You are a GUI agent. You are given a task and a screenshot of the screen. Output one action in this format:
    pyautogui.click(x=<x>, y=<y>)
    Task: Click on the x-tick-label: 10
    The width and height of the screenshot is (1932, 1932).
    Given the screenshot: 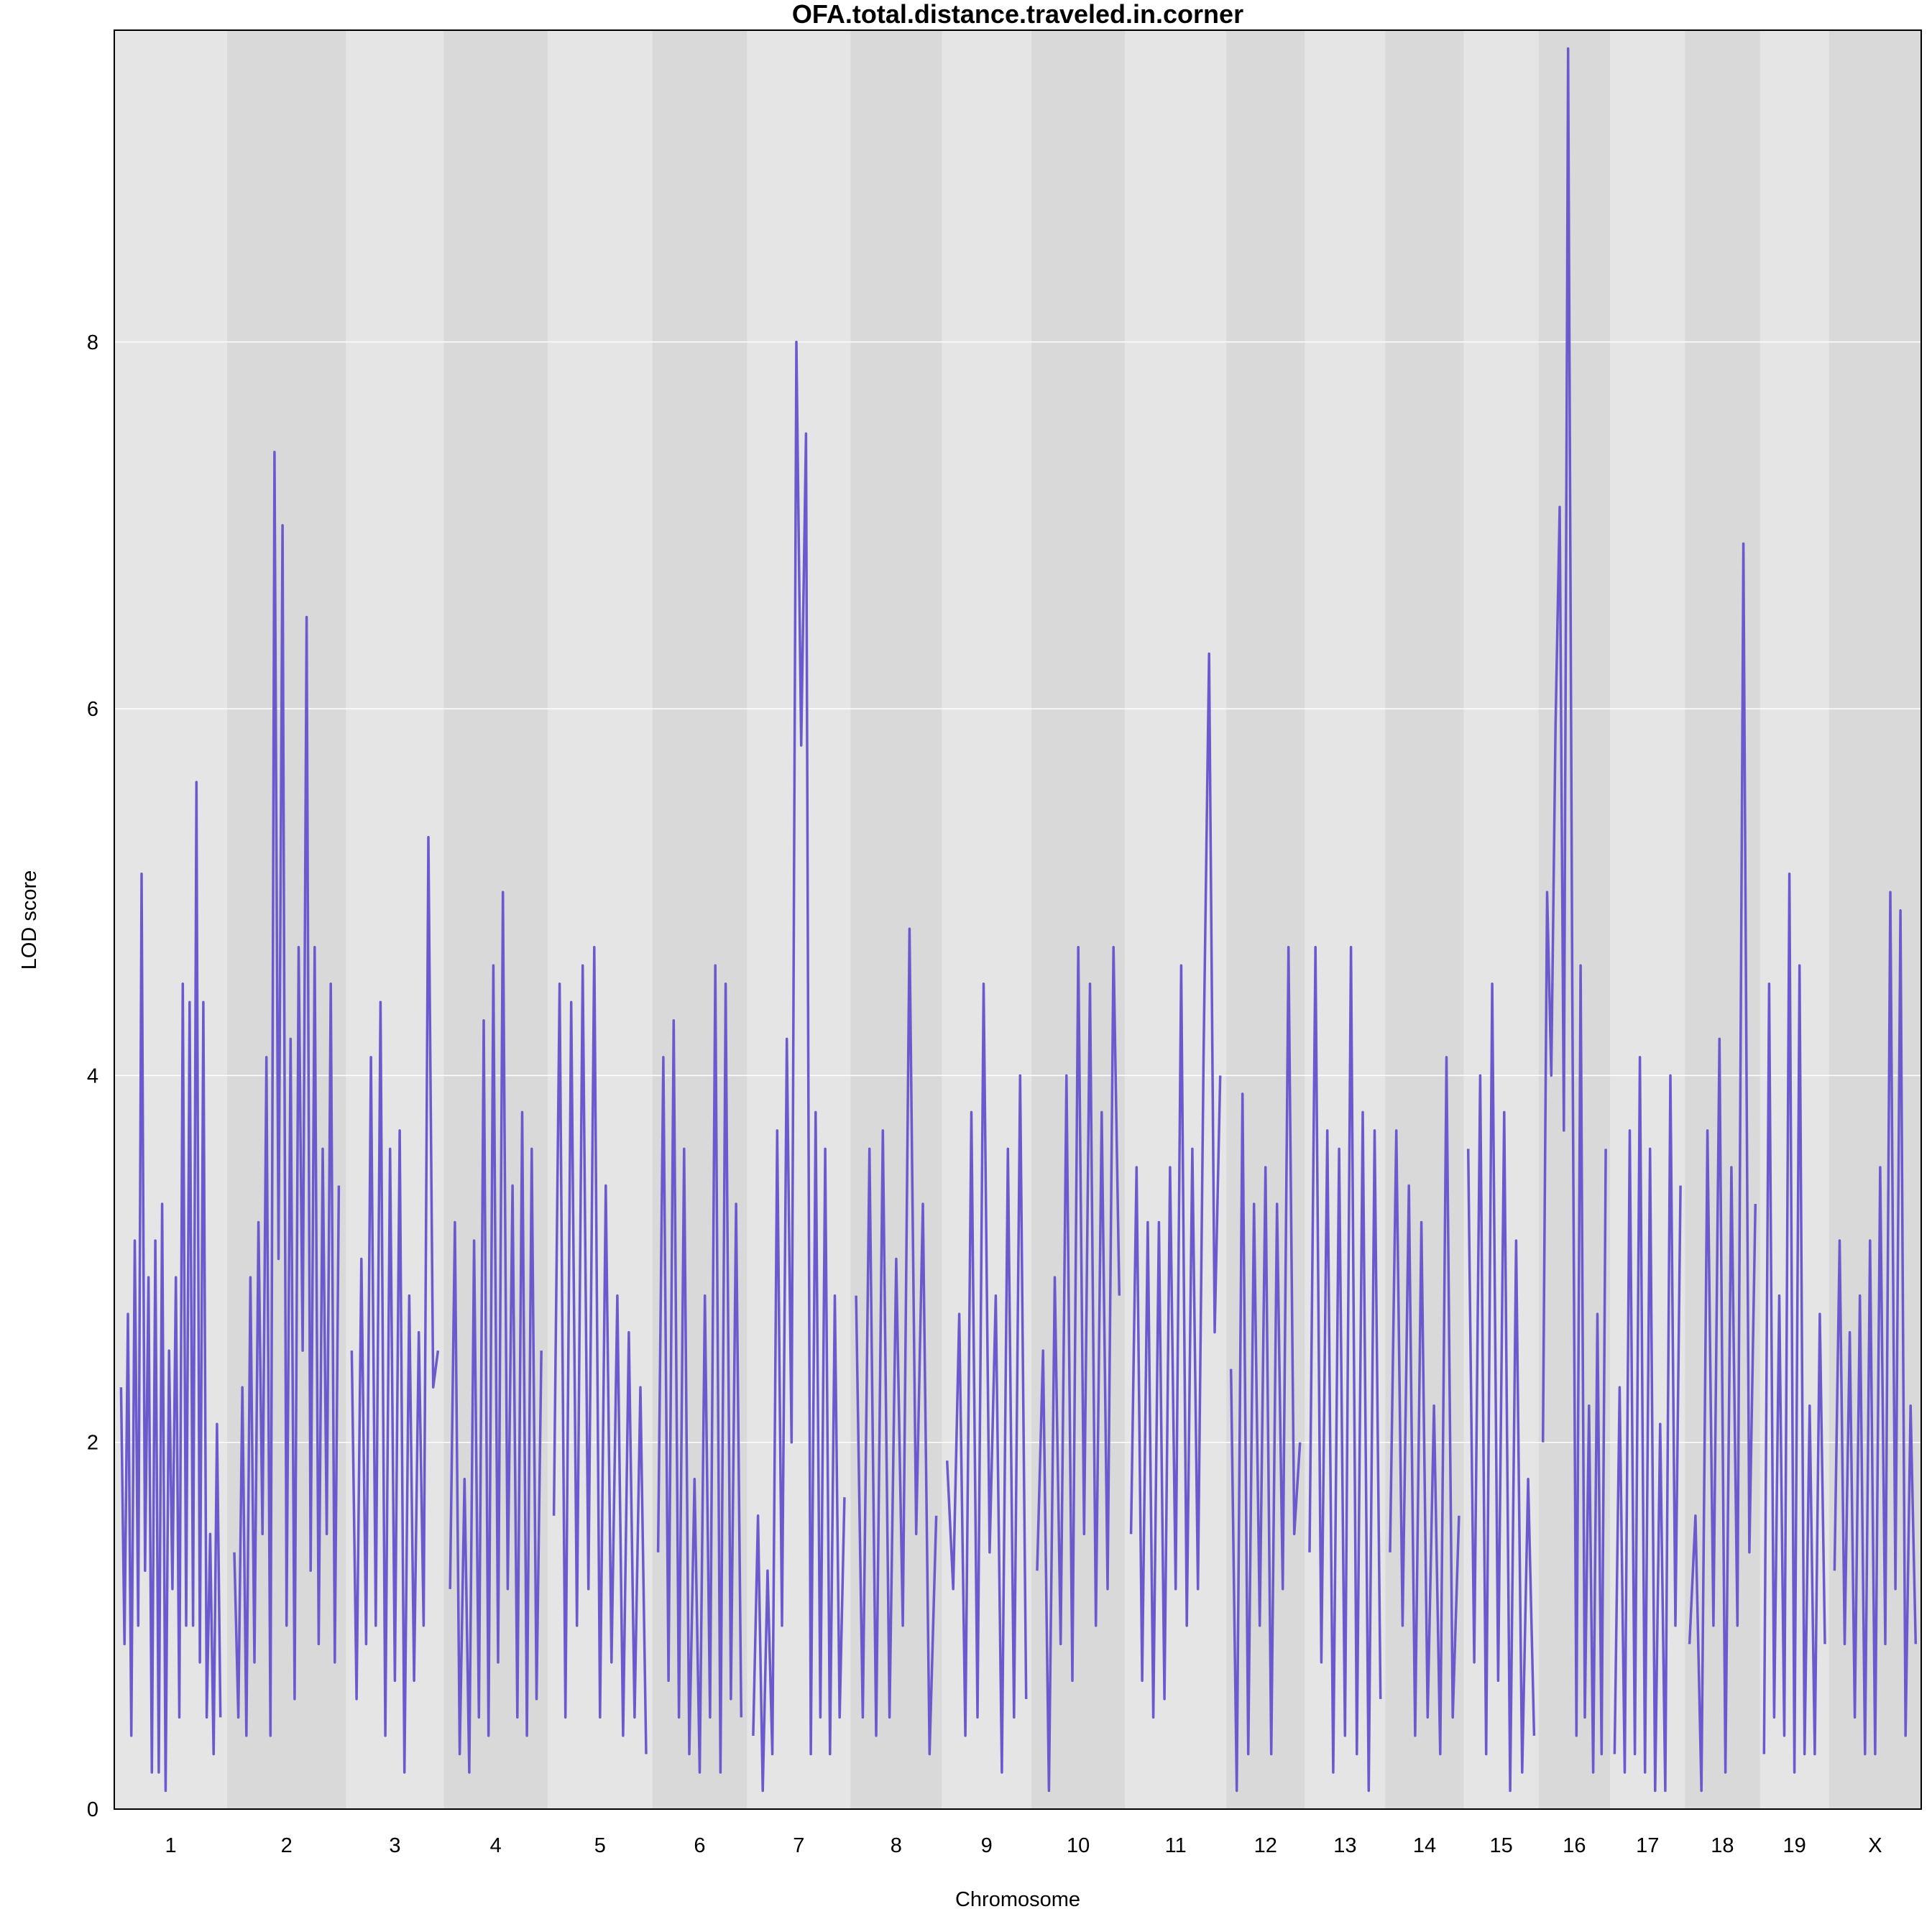 What is the action you would take?
    pyautogui.click(x=1078, y=1845)
    